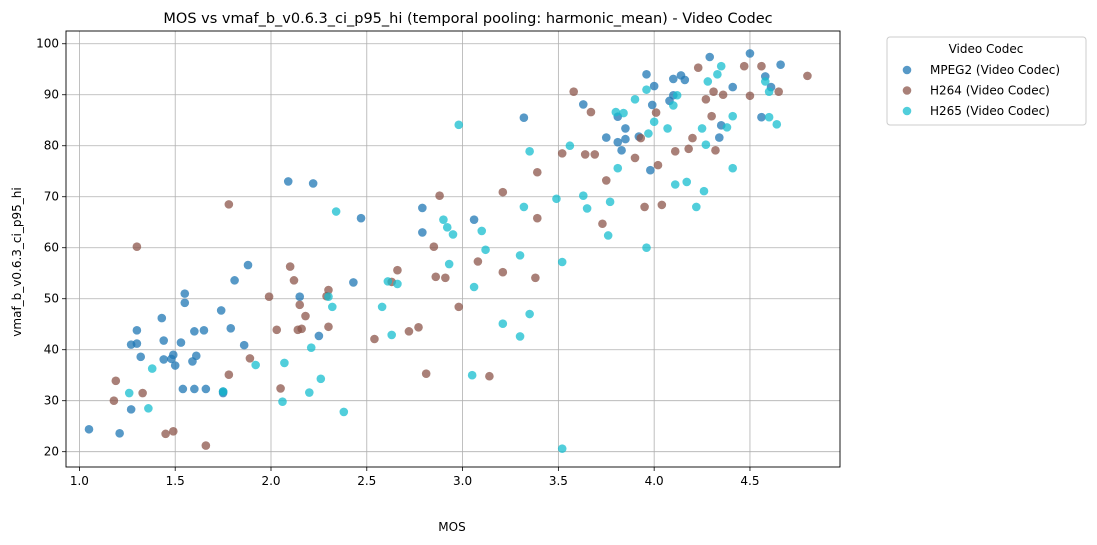 This screenshot has height=545, width=1097. I want to click on y-tick-label: 30, so click(51, 401).